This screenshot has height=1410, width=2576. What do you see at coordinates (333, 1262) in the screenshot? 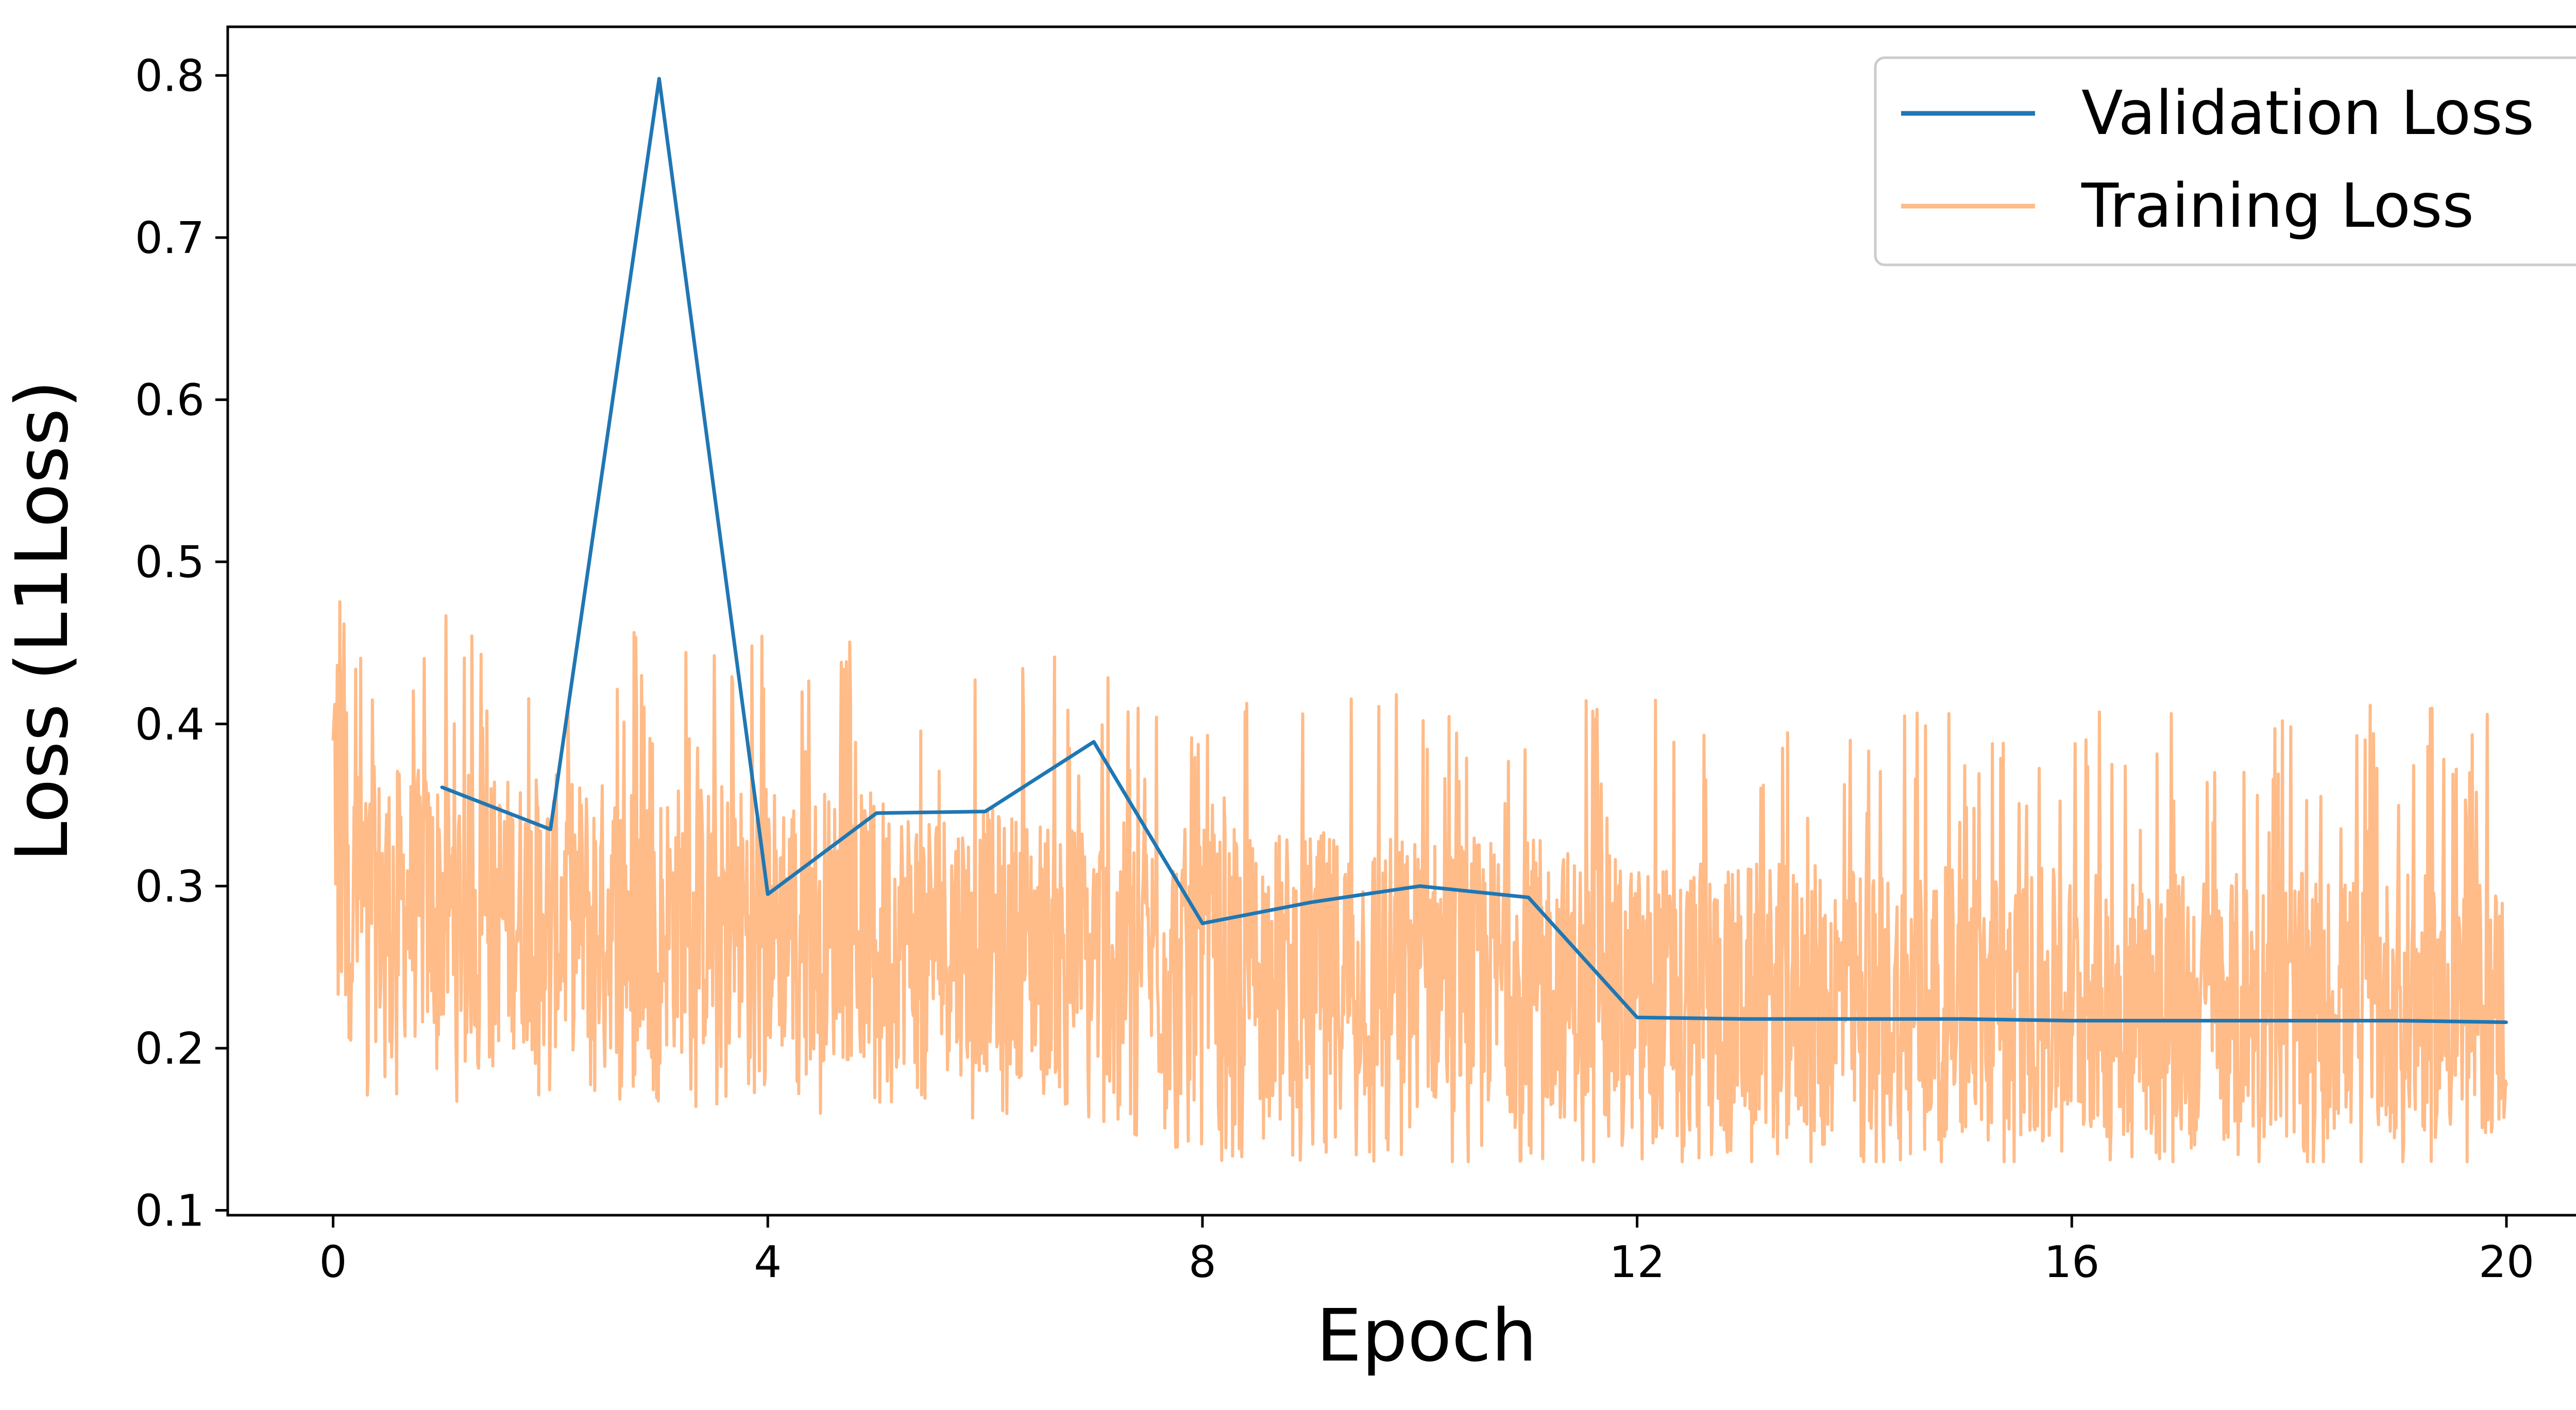
I see `x-tick-label: 0` at bounding box center [333, 1262].